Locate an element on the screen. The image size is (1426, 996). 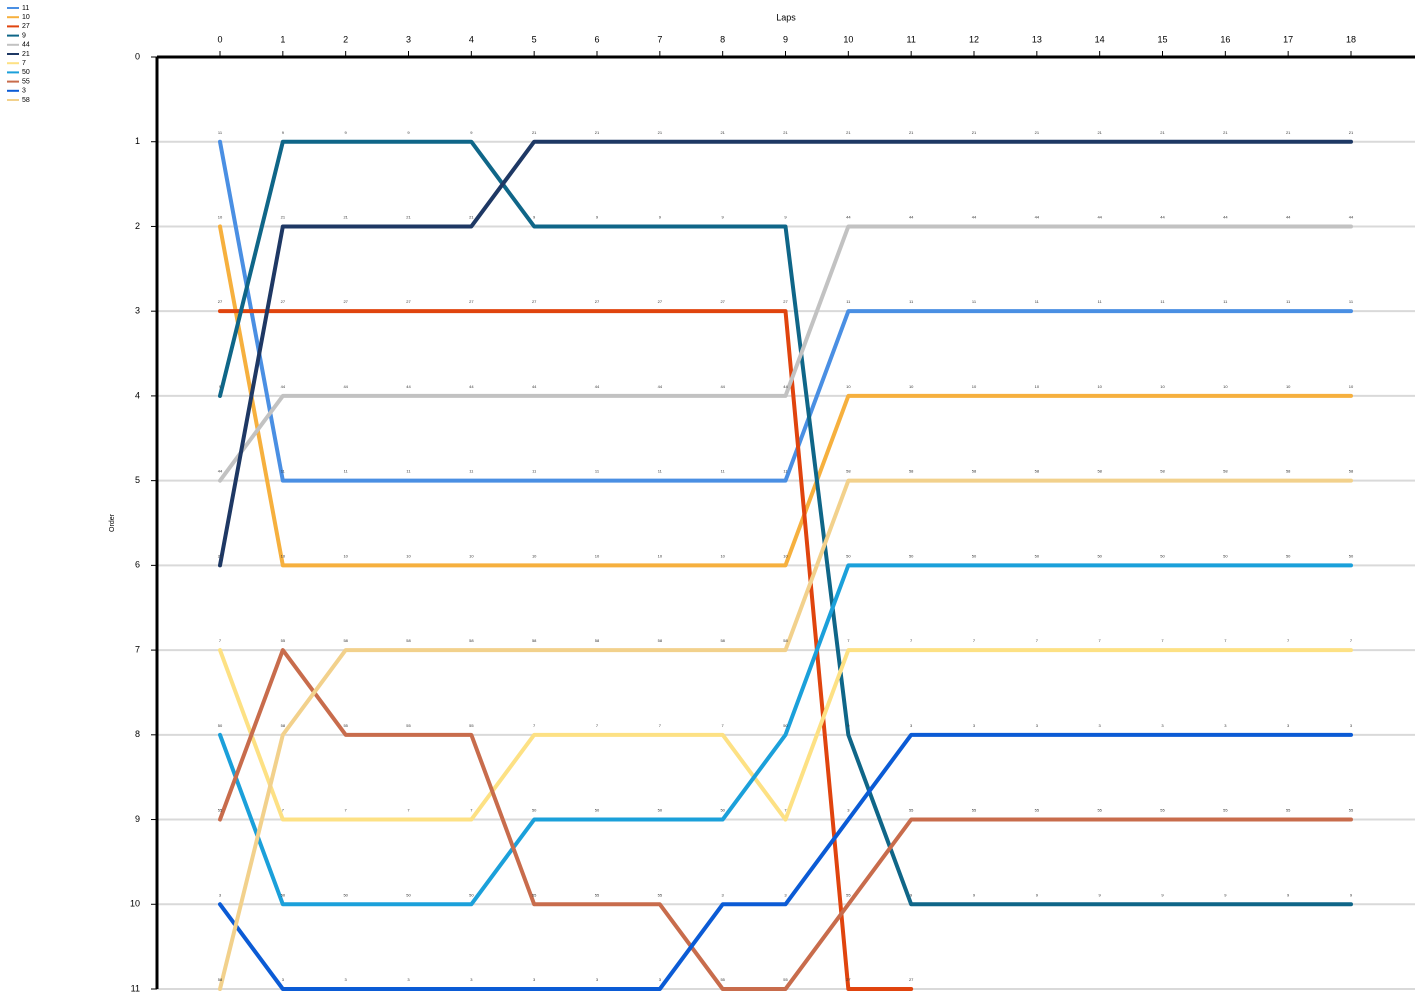
x-axis-label: Laps is located at coordinates (786, 17).